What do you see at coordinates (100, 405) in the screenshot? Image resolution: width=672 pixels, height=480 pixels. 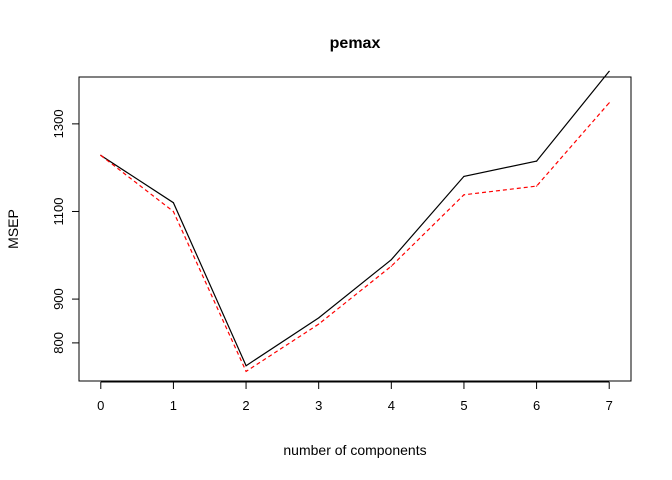 I see `x-tick-label: 0` at bounding box center [100, 405].